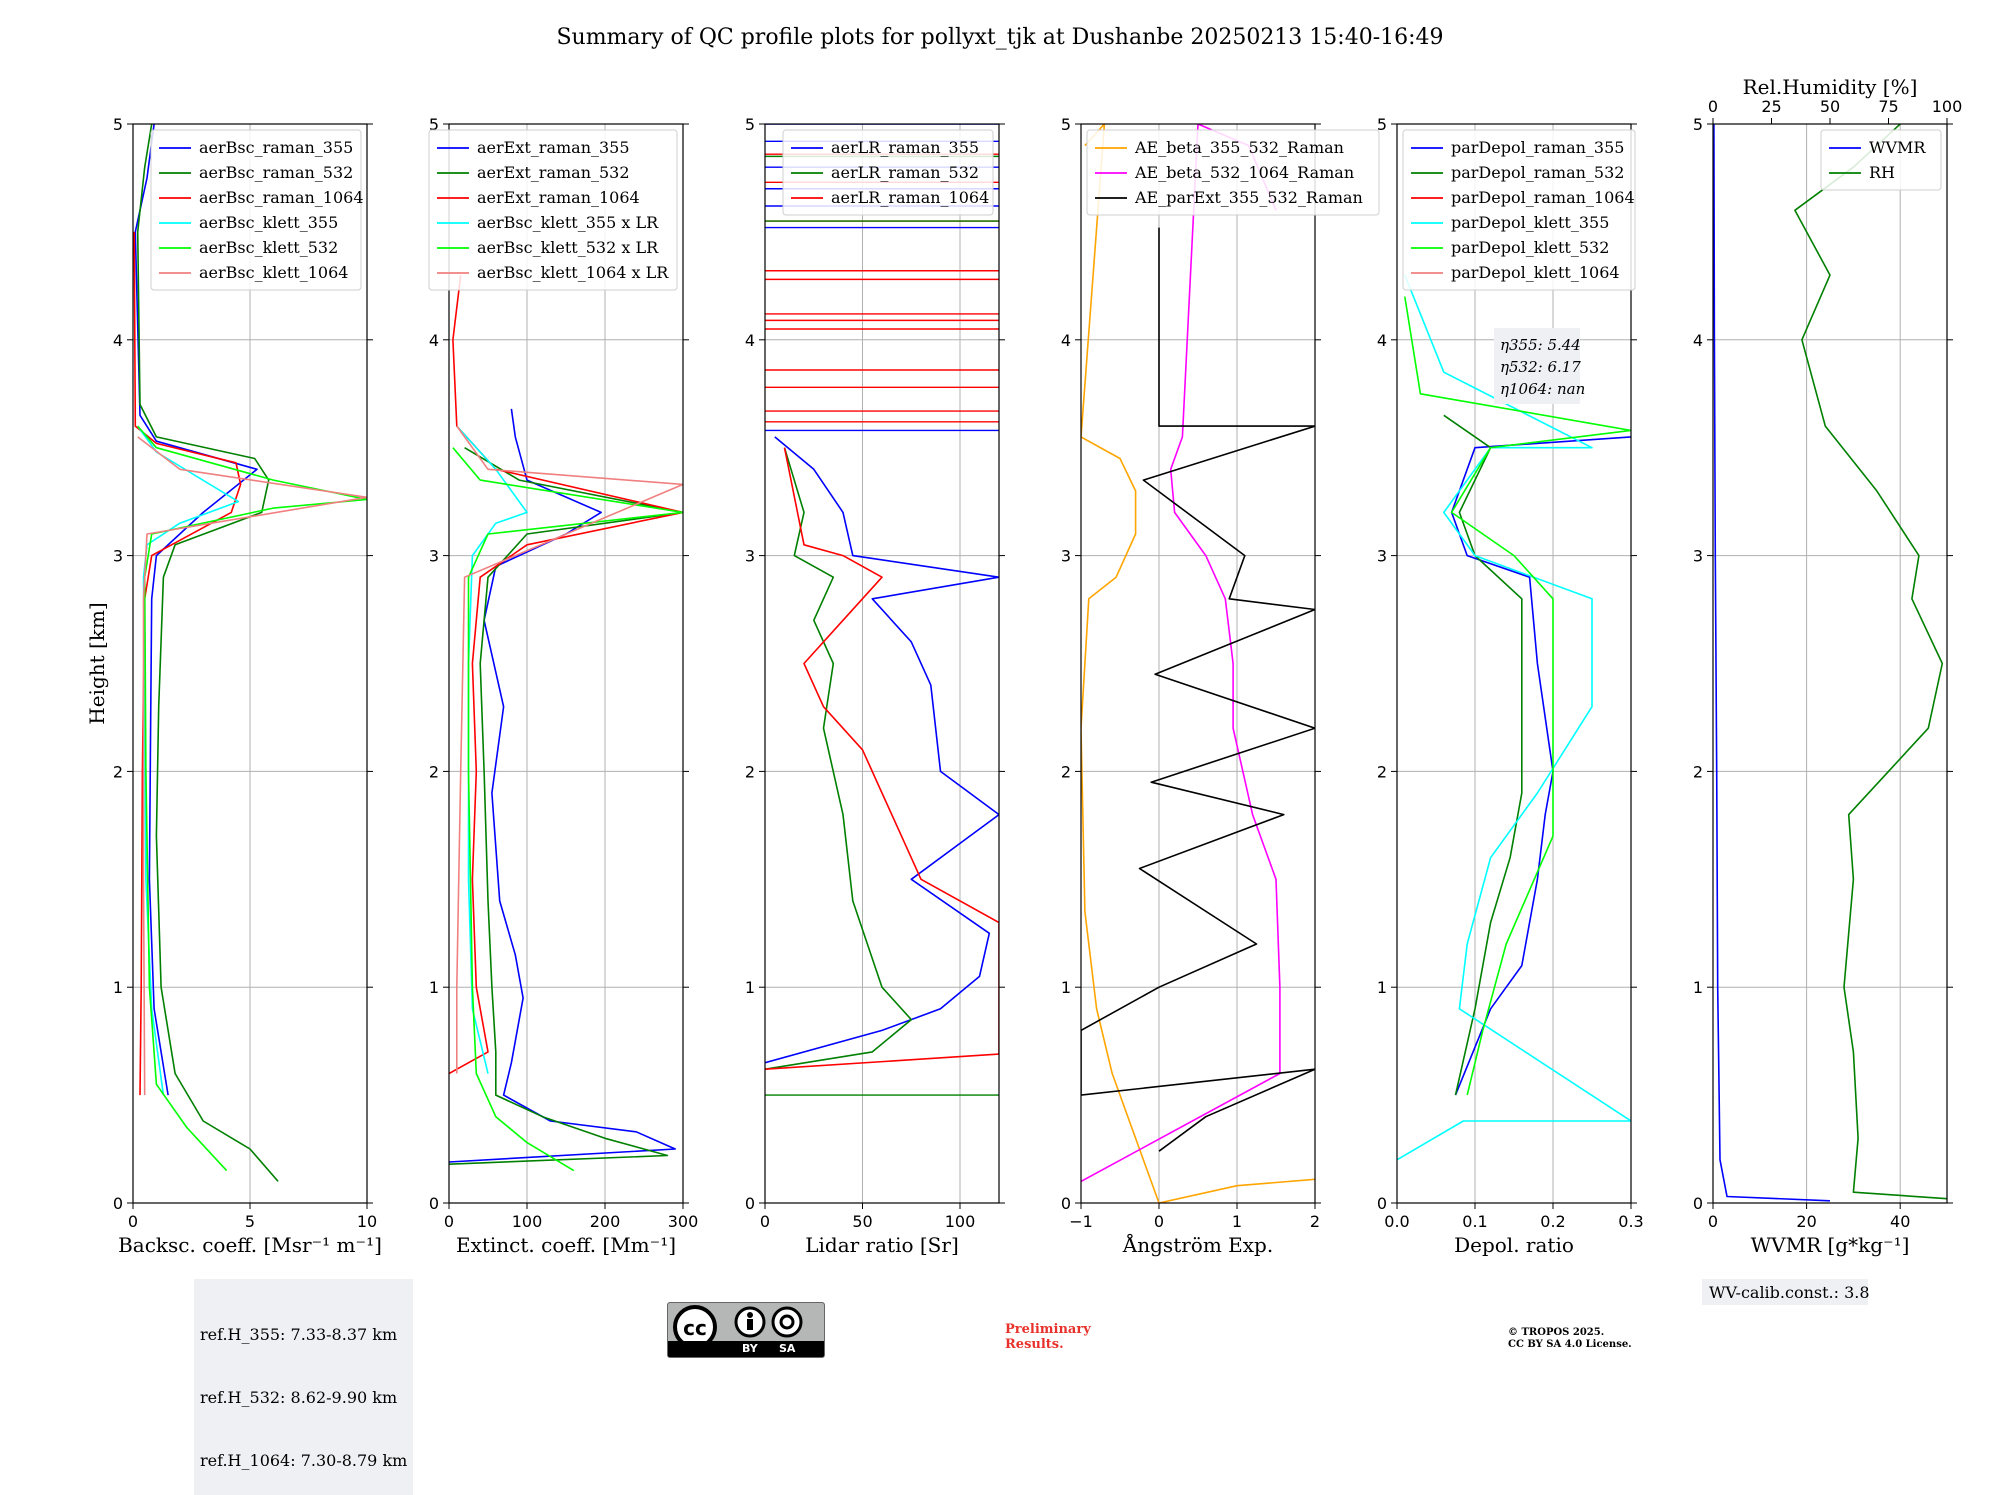 The width and height of the screenshot is (2000, 1495). What do you see at coordinates (1570, 1338) in the screenshot?
I see `copyright-note: © TROPOS 2025. CC BY SA 4.0 License.` at bounding box center [1570, 1338].